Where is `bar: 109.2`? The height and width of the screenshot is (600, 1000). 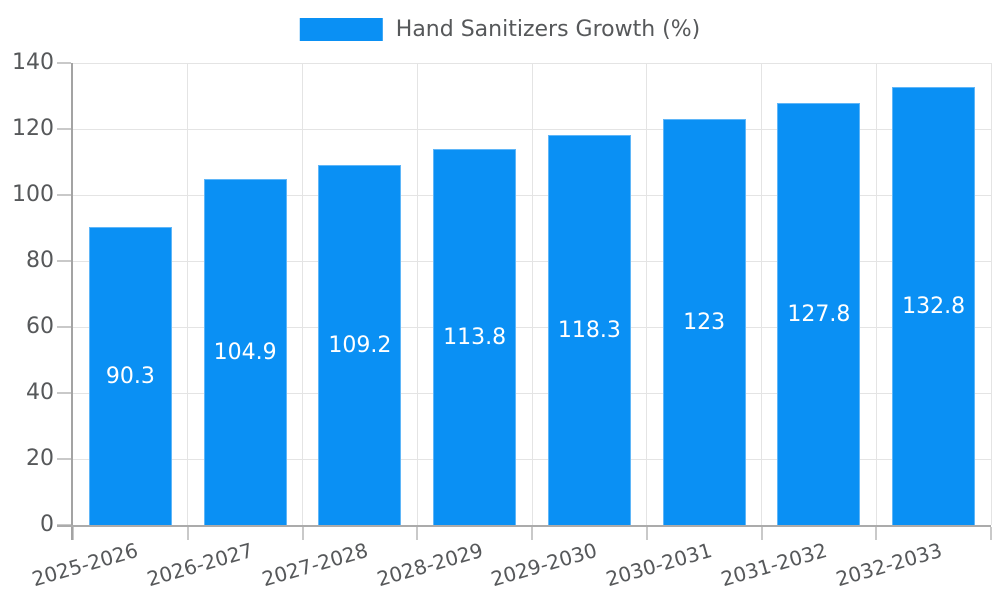
bar: 109.2 is located at coordinates (360, 344).